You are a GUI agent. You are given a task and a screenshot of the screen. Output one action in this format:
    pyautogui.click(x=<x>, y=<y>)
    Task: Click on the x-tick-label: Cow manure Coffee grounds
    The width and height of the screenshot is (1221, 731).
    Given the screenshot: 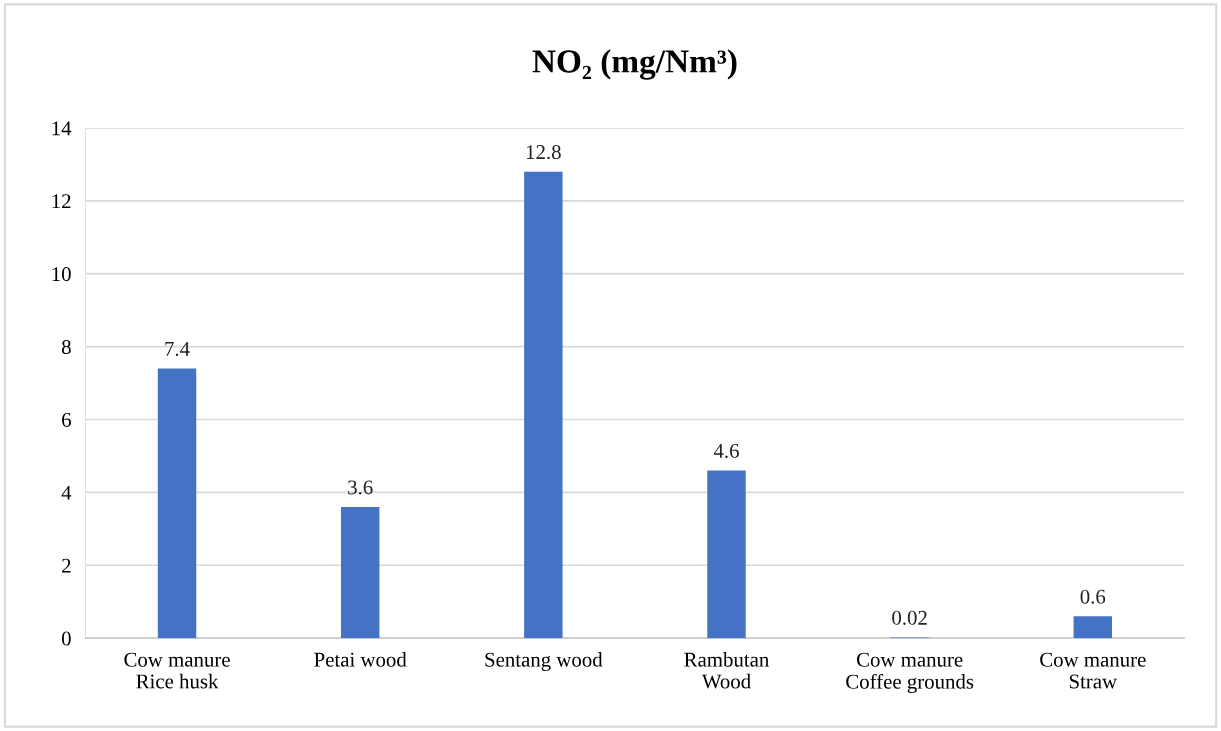 What is the action you would take?
    pyautogui.click(x=910, y=673)
    